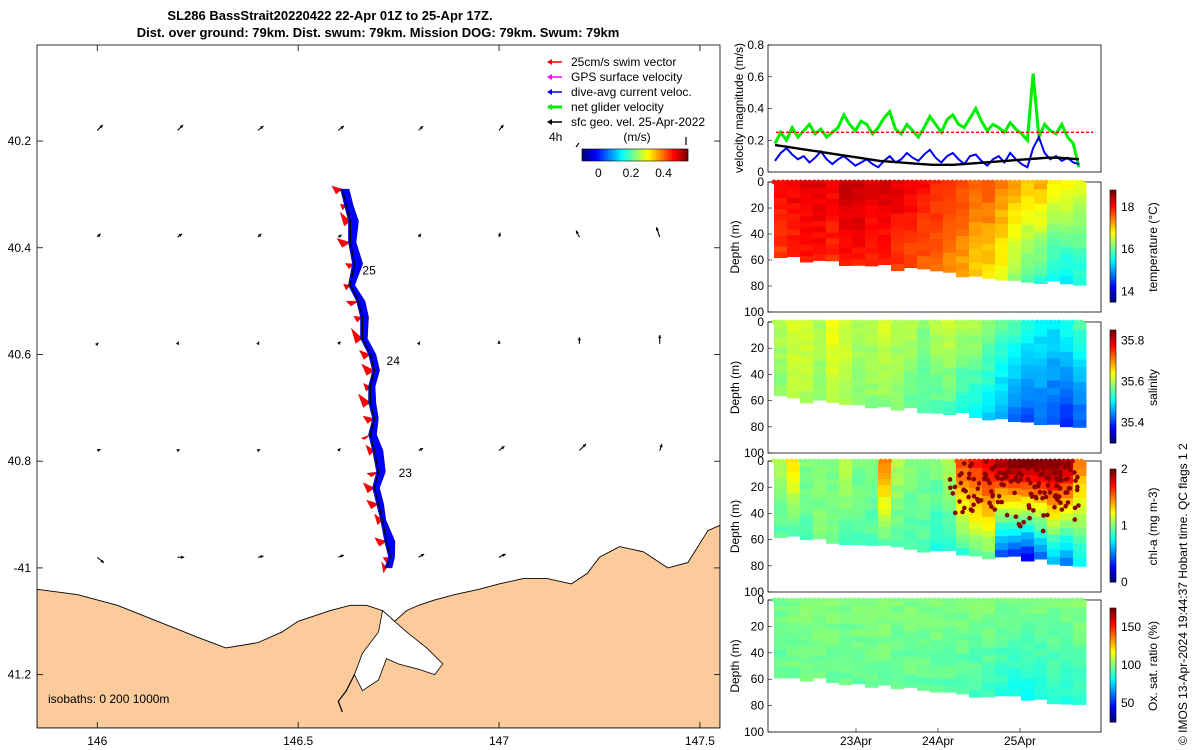 The height and width of the screenshot is (750, 1200). What do you see at coordinates (1128, 207) in the screenshot?
I see `profile-colorbar-tick: 18` at bounding box center [1128, 207].